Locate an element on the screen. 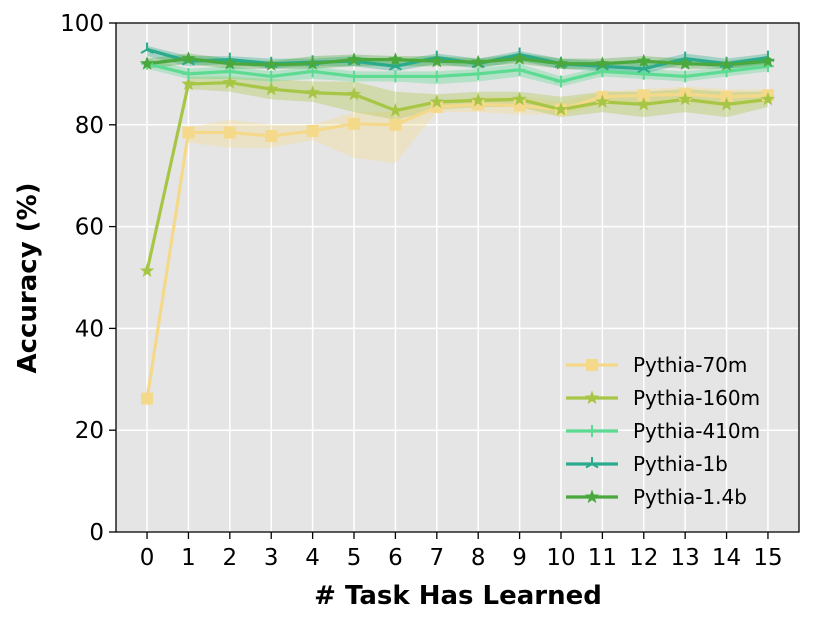 The height and width of the screenshot is (623, 813). x-tick-label: 0 is located at coordinates (147, 558).